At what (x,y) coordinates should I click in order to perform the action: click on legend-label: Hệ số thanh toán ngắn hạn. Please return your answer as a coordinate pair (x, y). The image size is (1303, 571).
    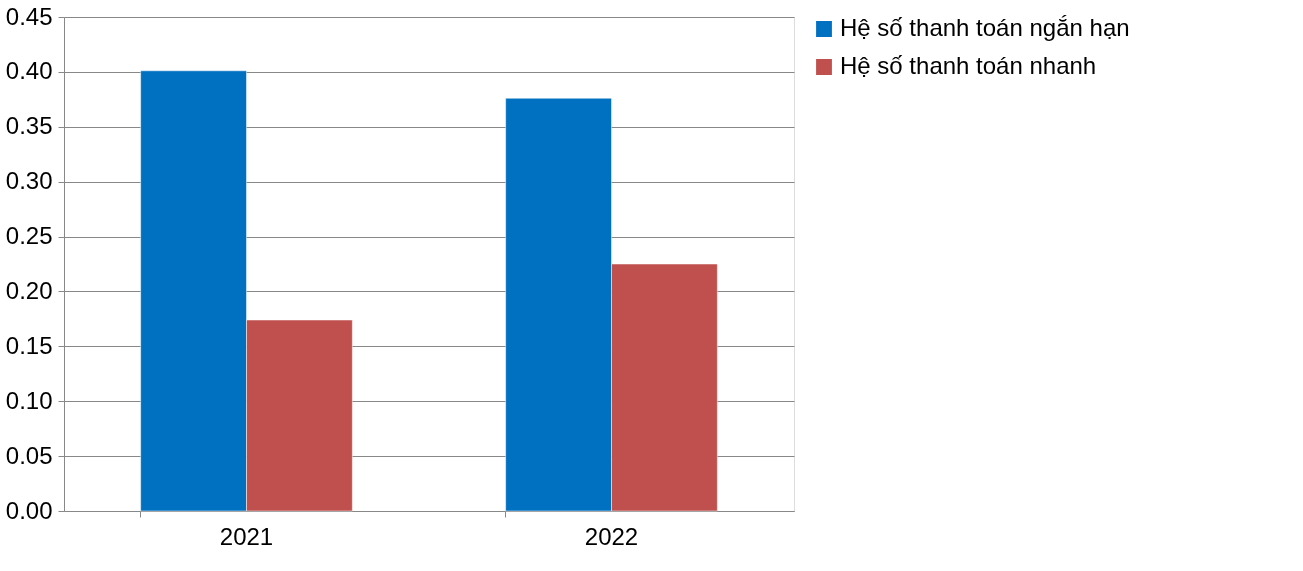
    Looking at the image, I should click on (985, 27).